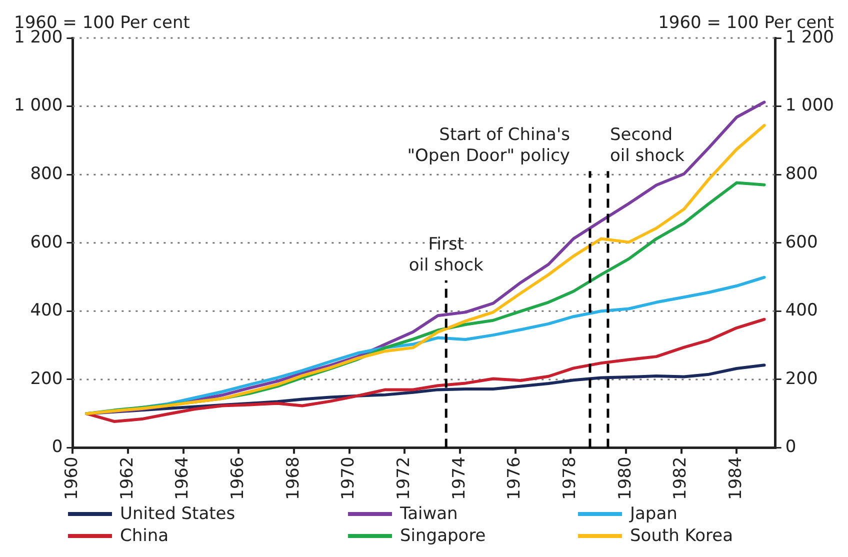 Image resolution: width=848 pixels, height=557 pixels. What do you see at coordinates (57, 447) in the screenshot?
I see `y-tick-label: 0` at bounding box center [57, 447].